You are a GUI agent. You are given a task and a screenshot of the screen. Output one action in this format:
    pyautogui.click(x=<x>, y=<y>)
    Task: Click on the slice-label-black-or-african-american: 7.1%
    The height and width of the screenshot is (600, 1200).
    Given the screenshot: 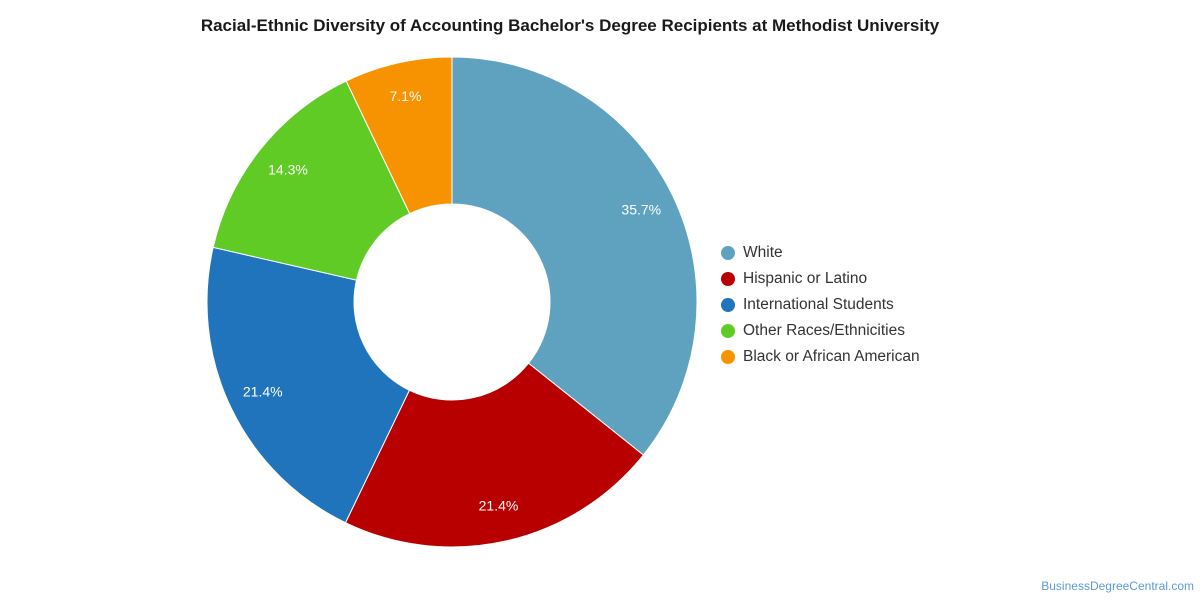 What is the action you would take?
    pyautogui.click(x=406, y=96)
    